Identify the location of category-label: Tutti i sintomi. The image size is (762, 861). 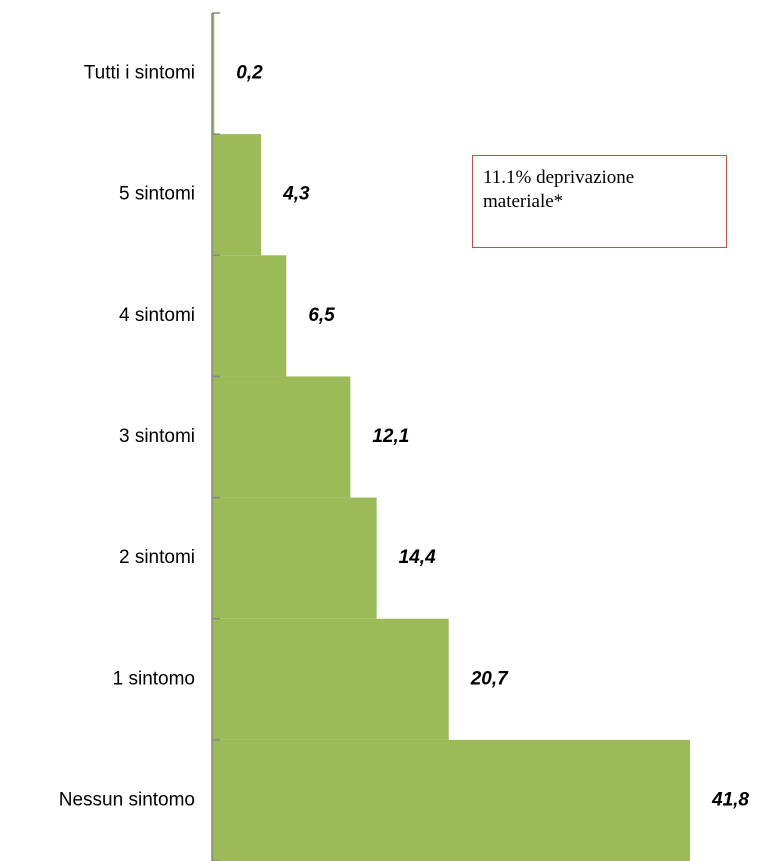
(139, 73).